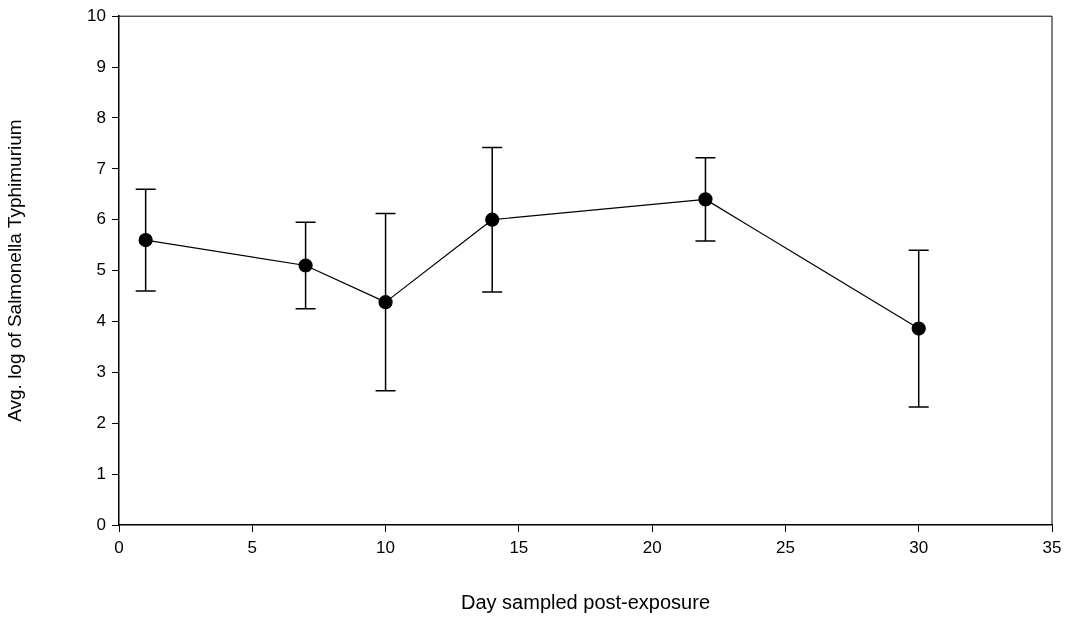 Image resolution: width=1074 pixels, height=619 pixels. I want to click on y-tick-label: 9, so click(101, 66).